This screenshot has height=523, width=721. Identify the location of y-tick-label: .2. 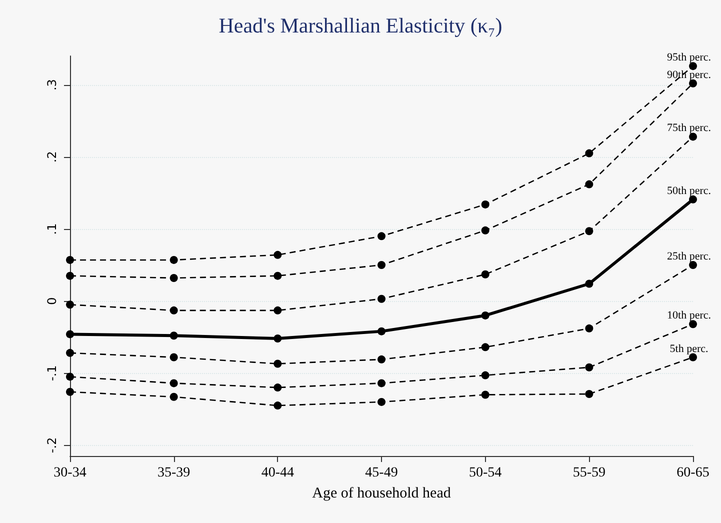
(52, 157).